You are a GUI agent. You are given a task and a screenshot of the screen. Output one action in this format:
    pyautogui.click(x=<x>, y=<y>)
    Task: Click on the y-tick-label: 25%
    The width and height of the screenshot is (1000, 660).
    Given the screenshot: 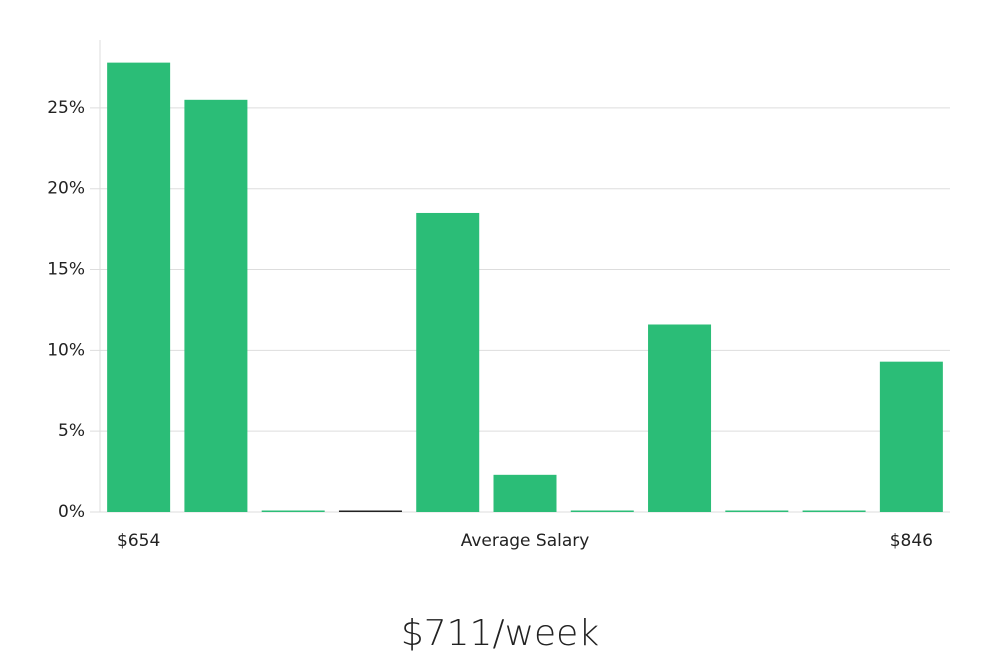 What is the action you would take?
    pyautogui.click(x=66, y=108)
    